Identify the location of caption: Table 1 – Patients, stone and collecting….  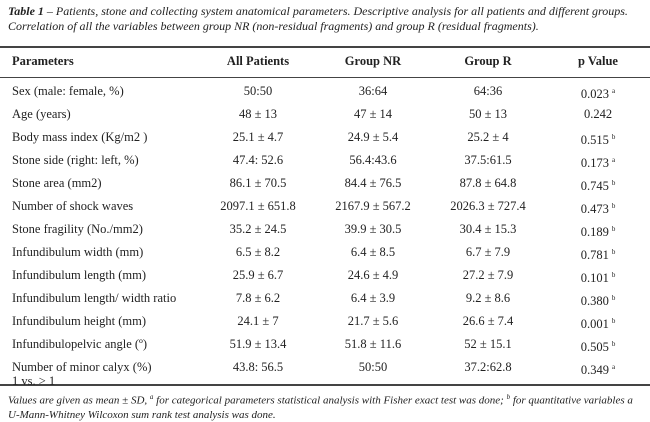
(326, 19).